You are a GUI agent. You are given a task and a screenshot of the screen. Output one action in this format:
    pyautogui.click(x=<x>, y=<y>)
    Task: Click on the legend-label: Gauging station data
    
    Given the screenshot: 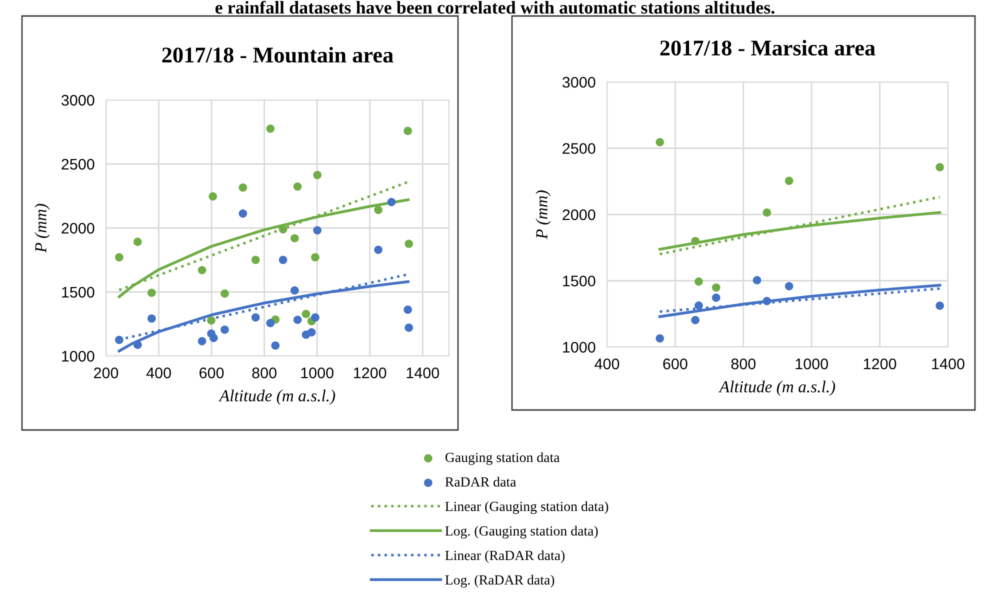 What is the action you would take?
    pyautogui.click(x=502, y=458)
    